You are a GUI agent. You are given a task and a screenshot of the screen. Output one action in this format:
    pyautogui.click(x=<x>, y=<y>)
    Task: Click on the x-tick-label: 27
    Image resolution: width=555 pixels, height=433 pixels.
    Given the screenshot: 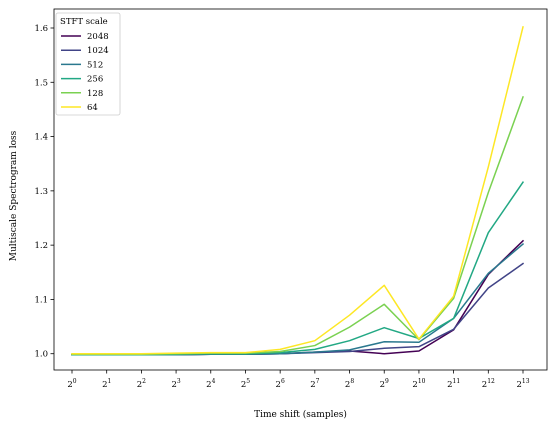 What is the action you would take?
    pyautogui.click(x=314, y=384)
    